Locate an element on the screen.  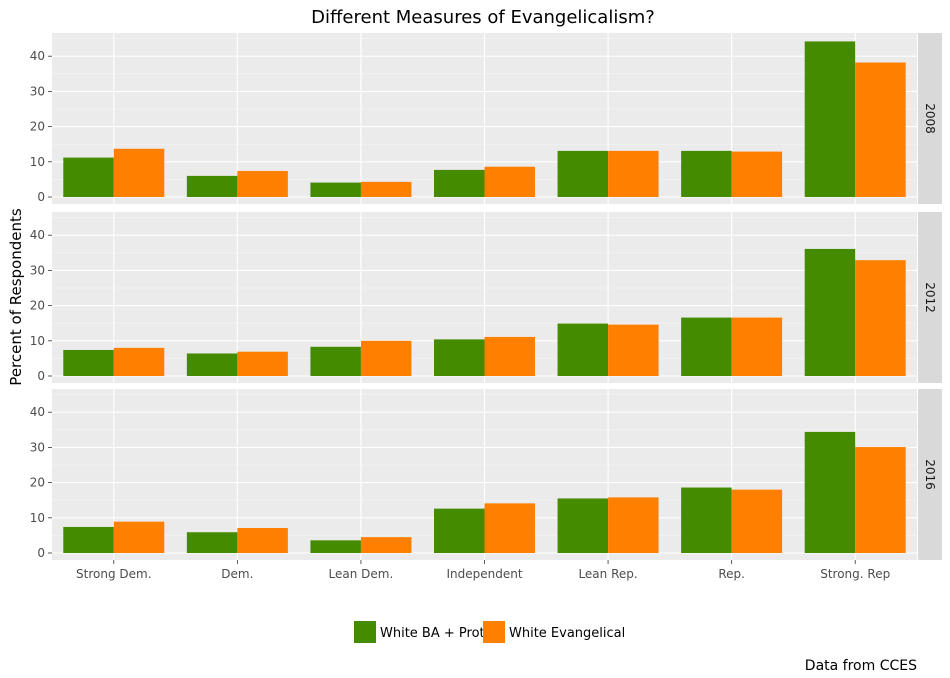
caption: Data from CCES is located at coordinates (861, 666).